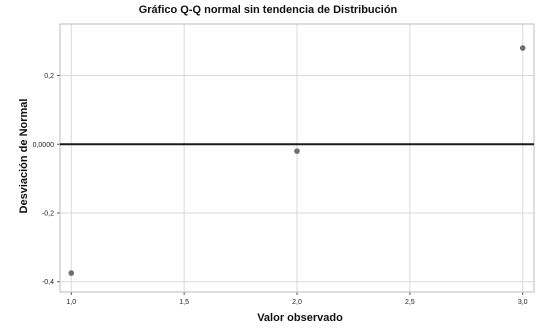 The image size is (536, 329). Describe the element at coordinates (44, 145) in the screenshot. I see `y-tick-label: 0,0000` at that location.